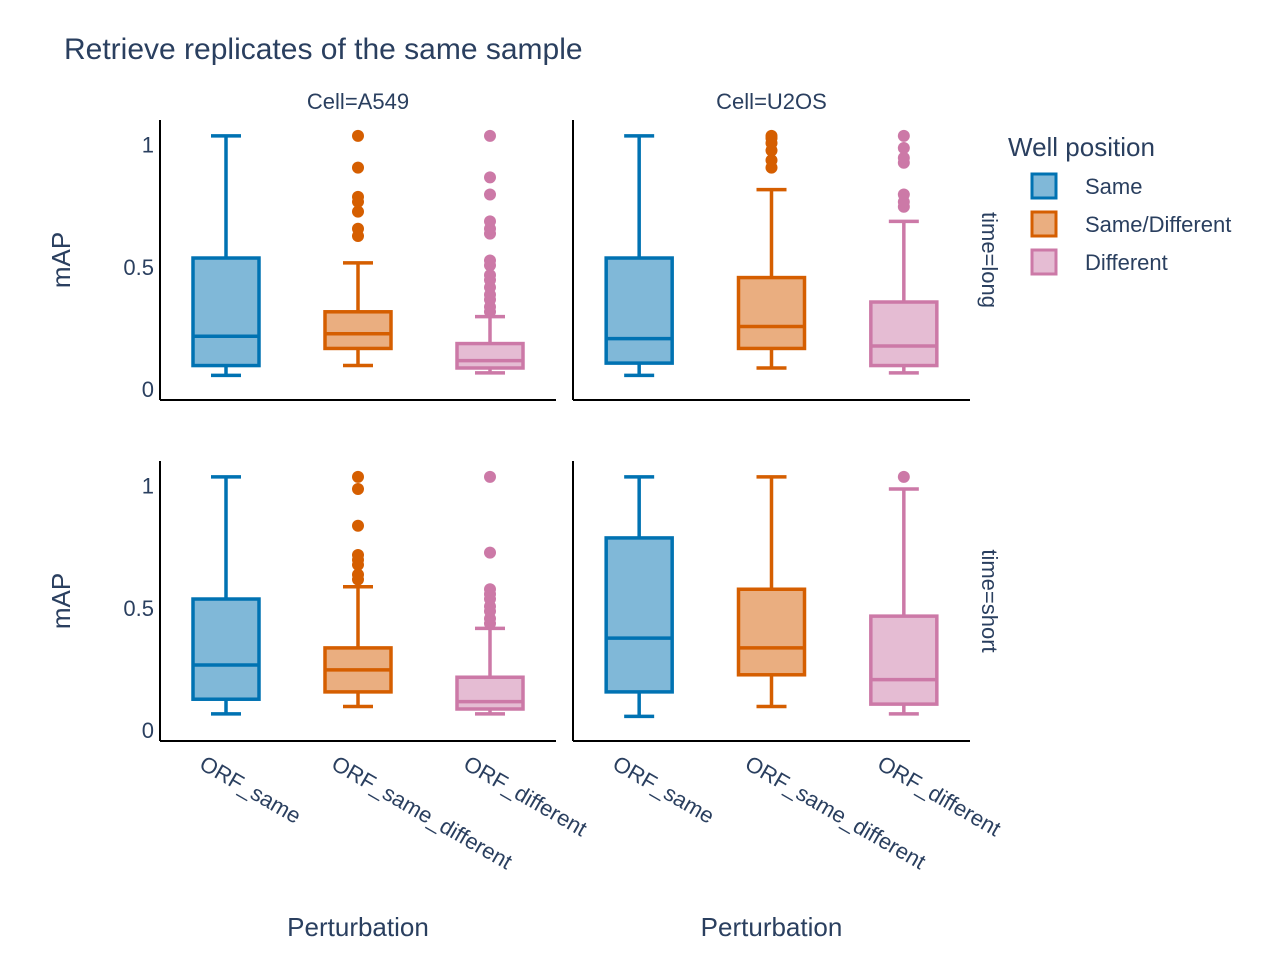 The width and height of the screenshot is (1280, 960). Describe the element at coordinates (1126, 262) in the screenshot. I see `legend-entry-label: Different` at that location.